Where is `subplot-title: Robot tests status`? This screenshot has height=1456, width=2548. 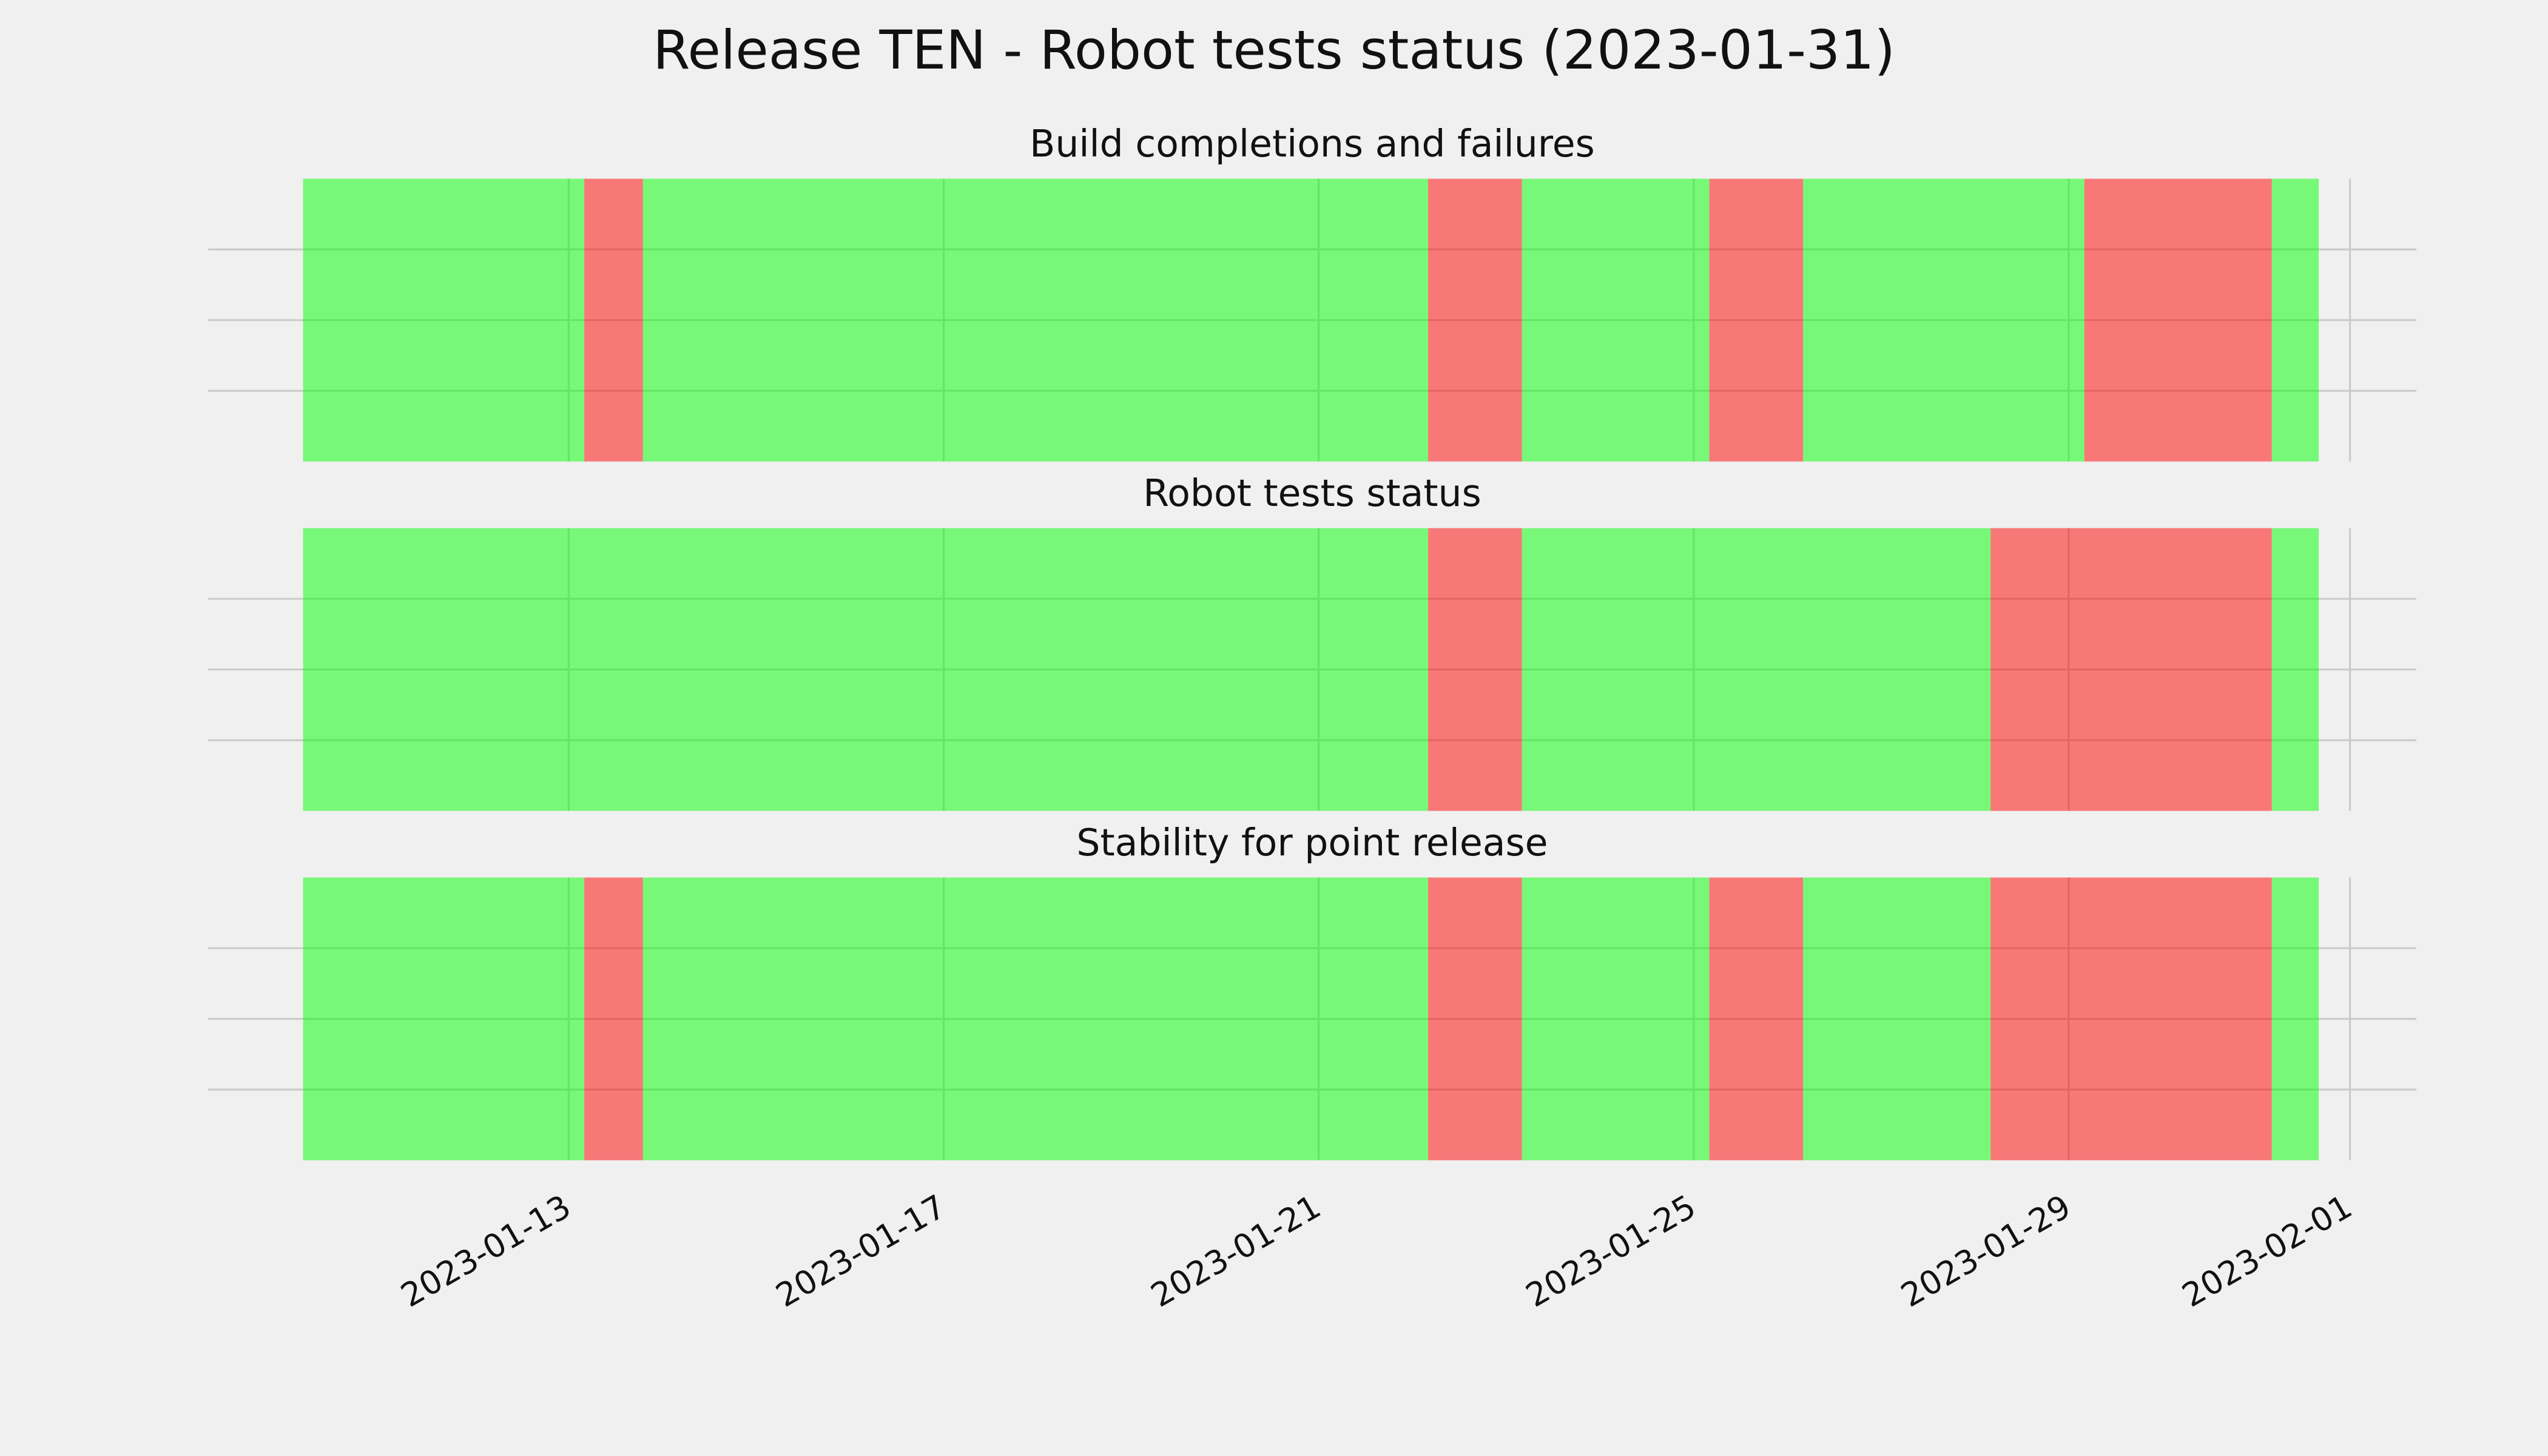 subplot-title: Robot tests status is located at coordinates (1312, 493).